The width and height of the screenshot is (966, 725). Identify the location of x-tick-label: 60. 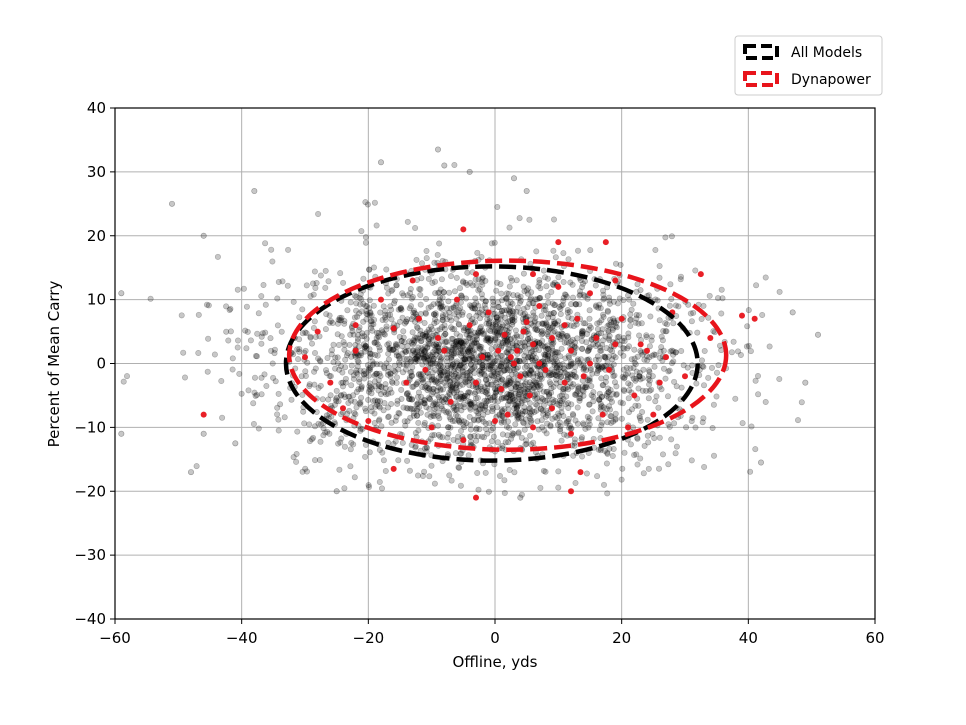
(874, 638).